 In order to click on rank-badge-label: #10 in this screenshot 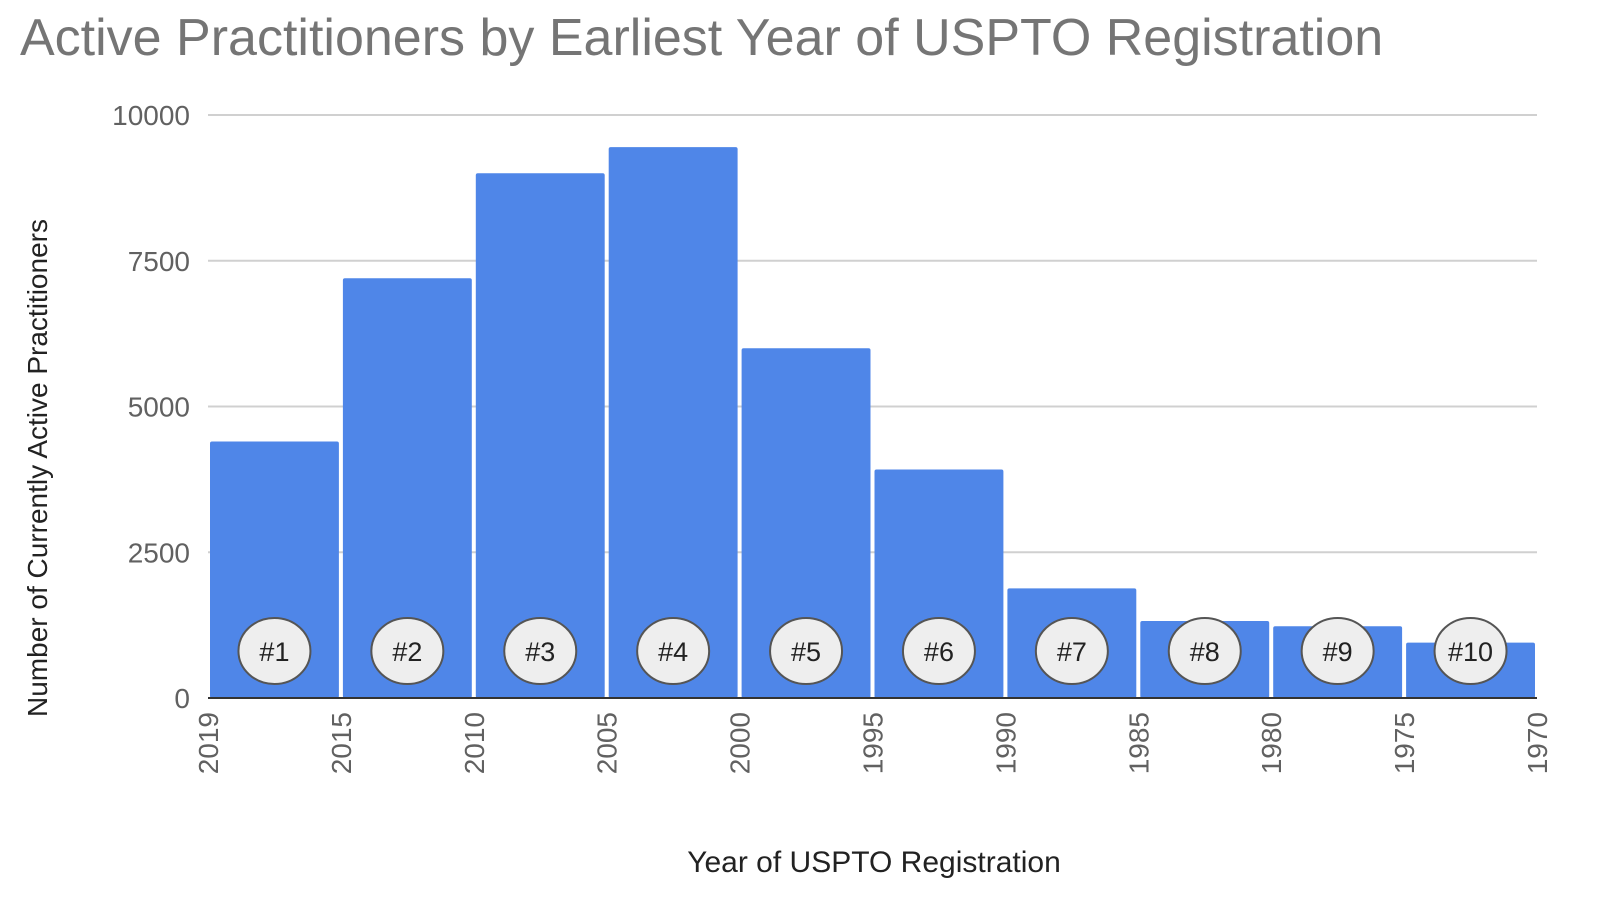, I will do `click(1470, 652)`.